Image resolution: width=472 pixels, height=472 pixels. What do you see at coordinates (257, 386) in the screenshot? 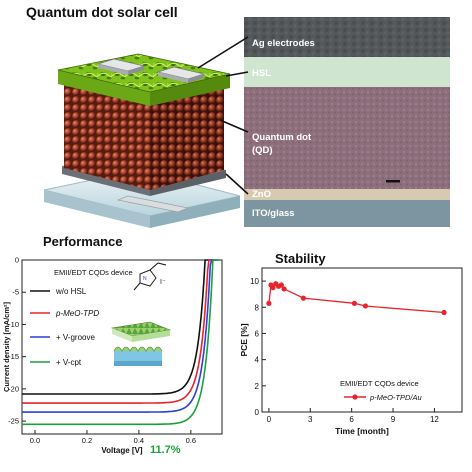
I see `stability-y-tick-label: 2` at bounding box center [257, 386].